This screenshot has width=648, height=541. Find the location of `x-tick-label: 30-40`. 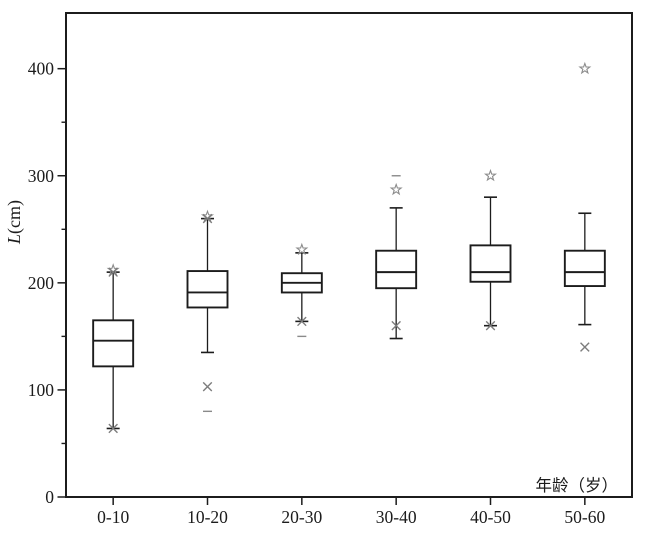

x-tick-label: 30-40 is located at coordinates (396, 517).